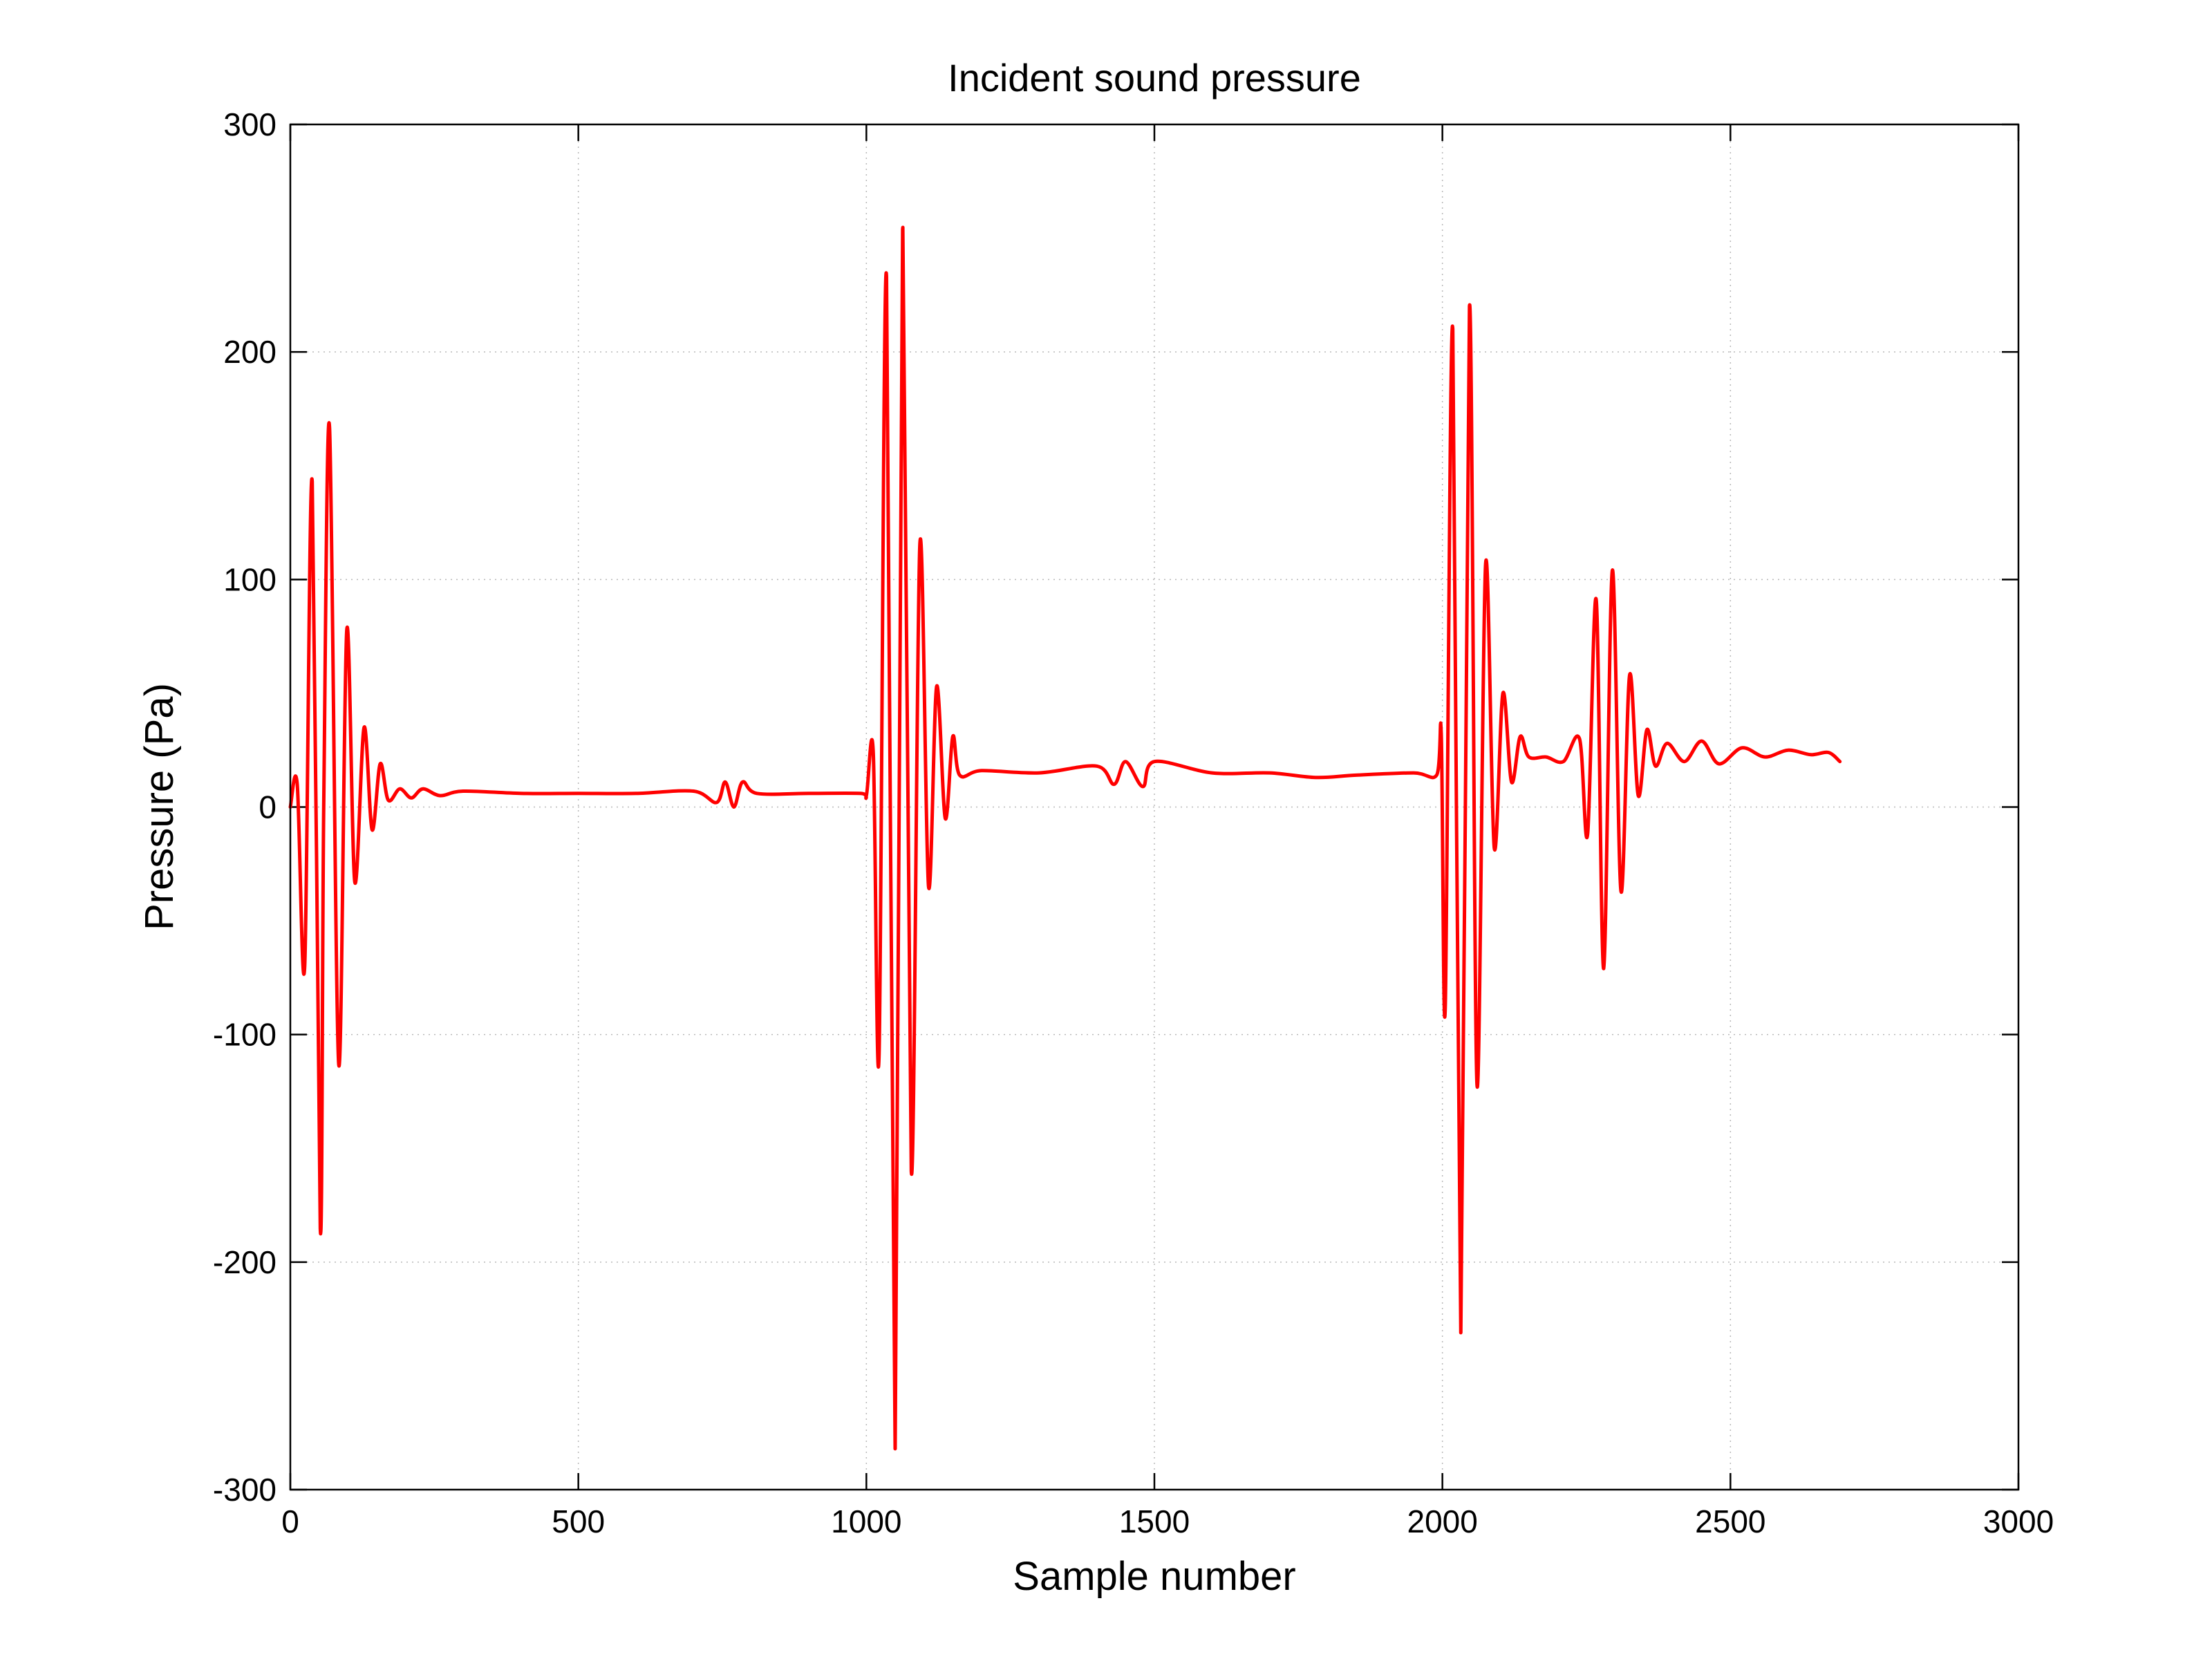 The image size is (2212, 1659). Describe the element at coordinates (290, 1521) in the screenshot. I see `x-tick-label: 0` at that location.